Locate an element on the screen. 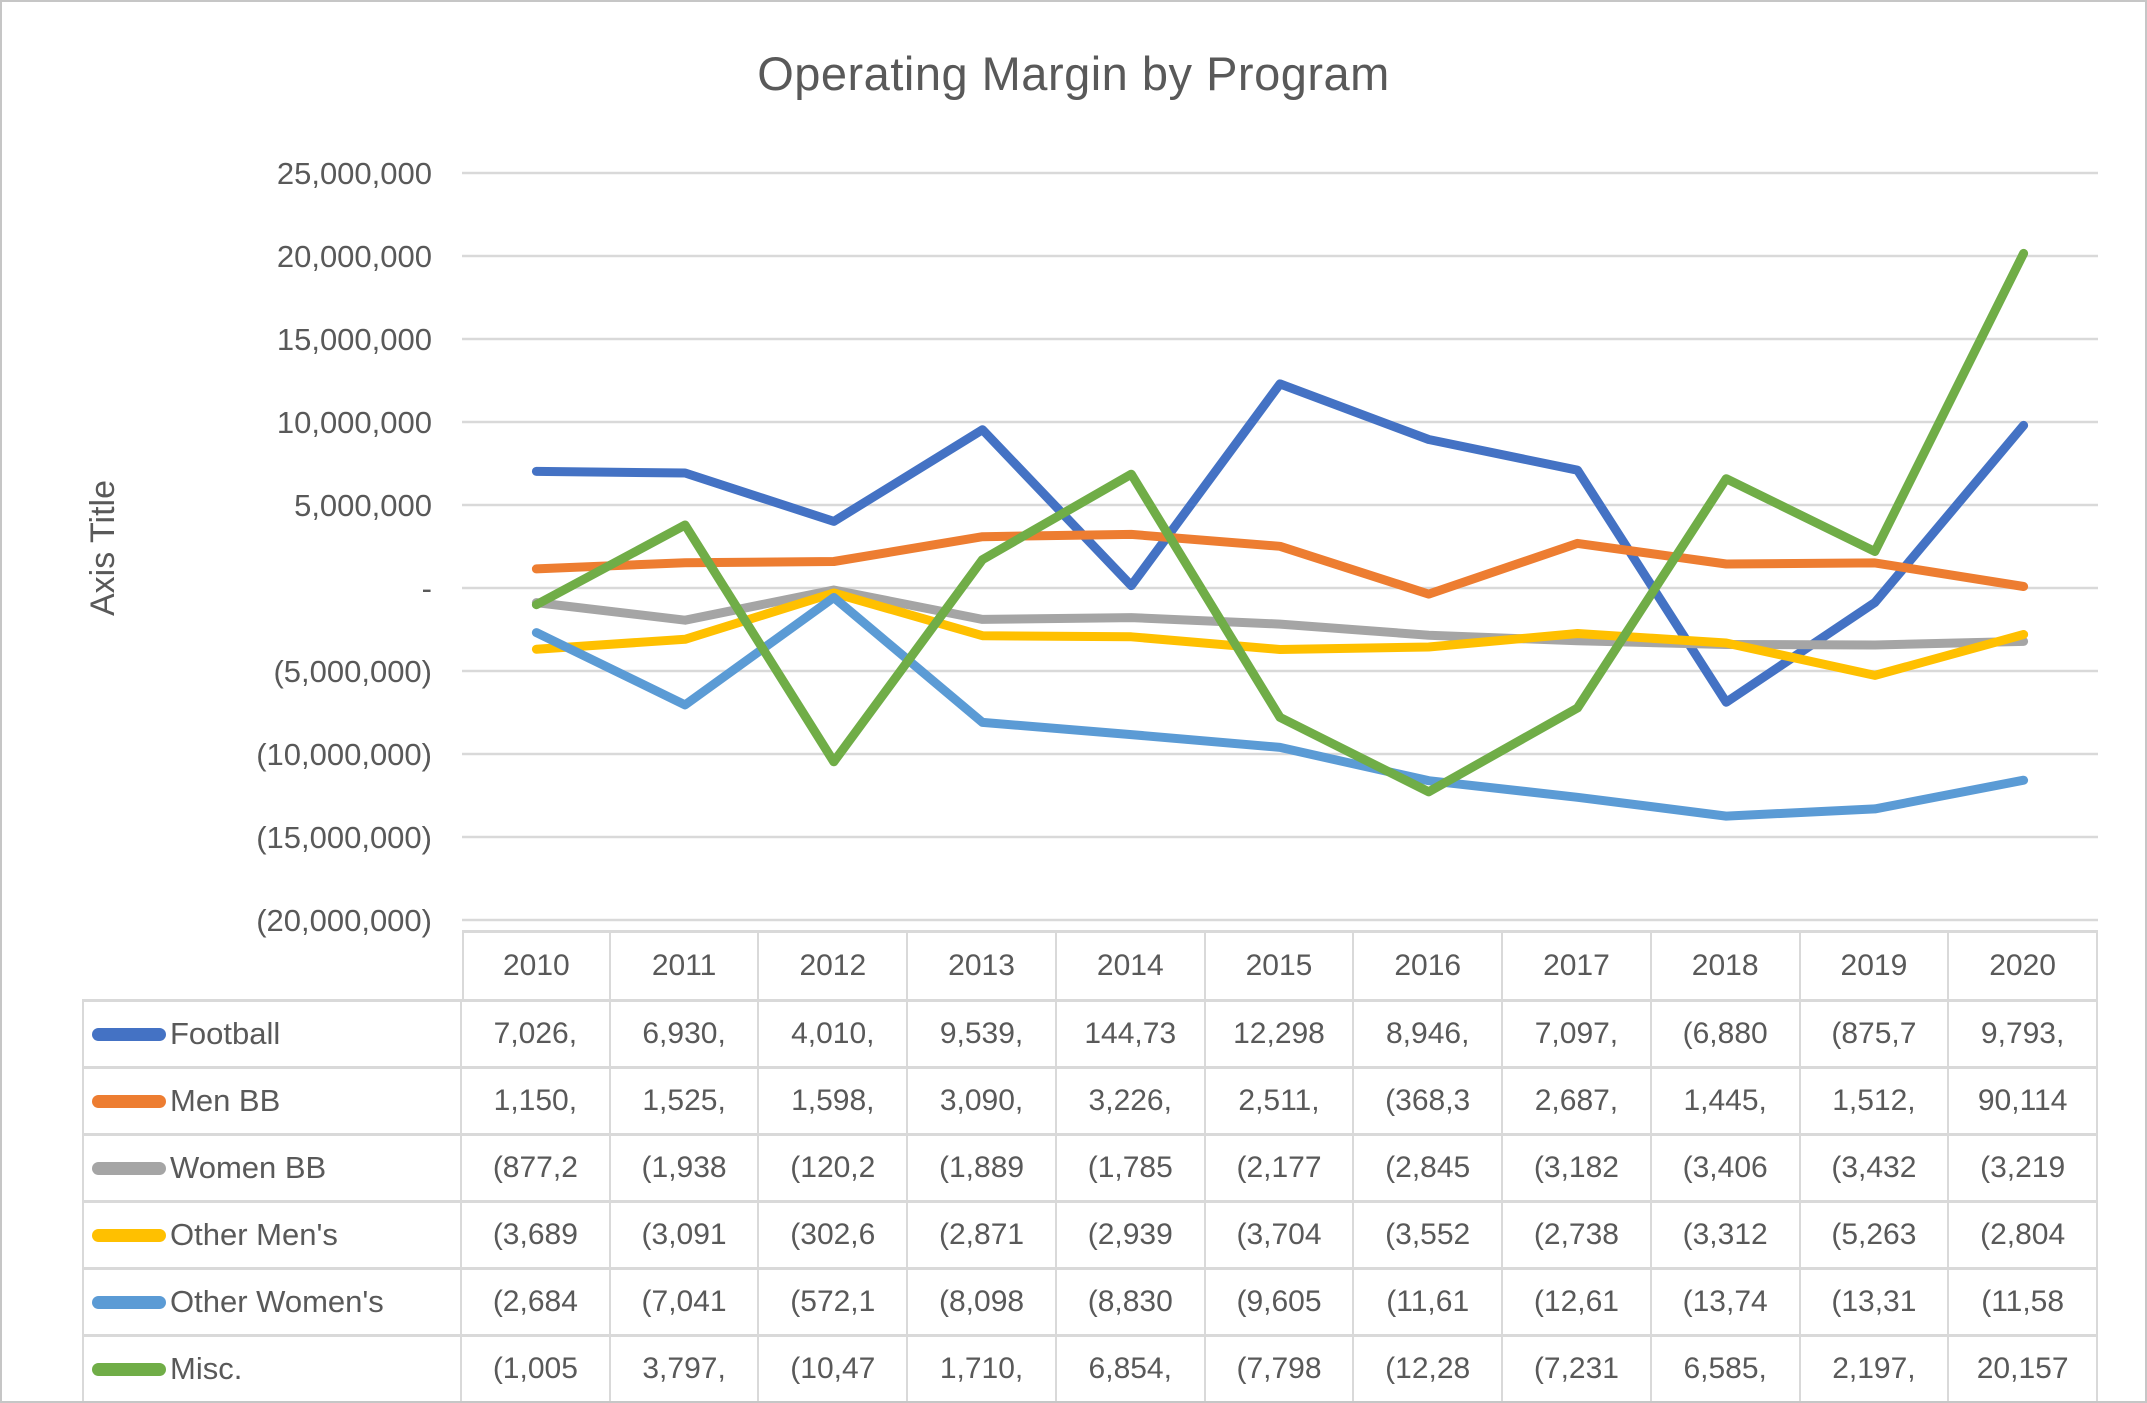  value-cell-2010: (2,684 is located at coordinates (536, 1303).